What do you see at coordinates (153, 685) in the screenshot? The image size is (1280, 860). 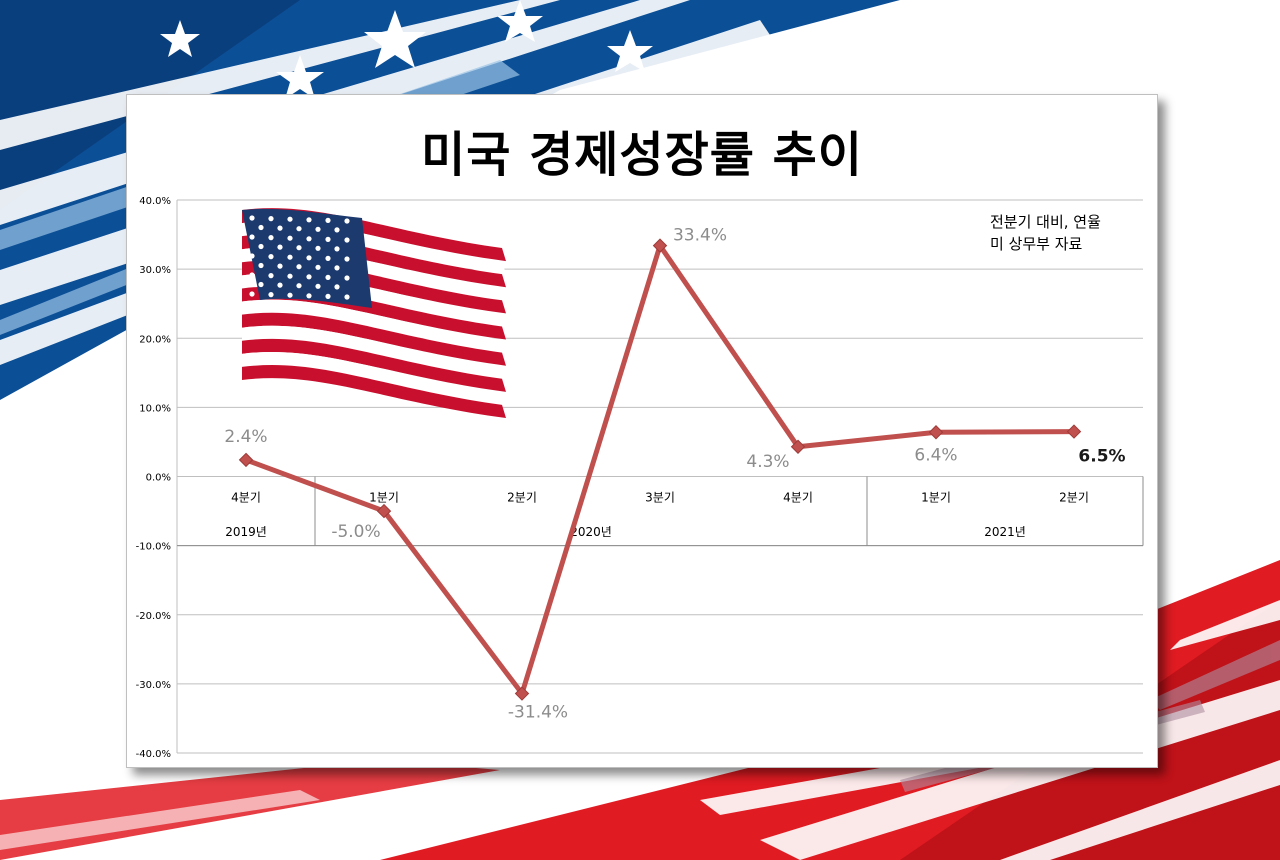 I see `y-tick-label: -30.0%` at bounding box center [153, 685].